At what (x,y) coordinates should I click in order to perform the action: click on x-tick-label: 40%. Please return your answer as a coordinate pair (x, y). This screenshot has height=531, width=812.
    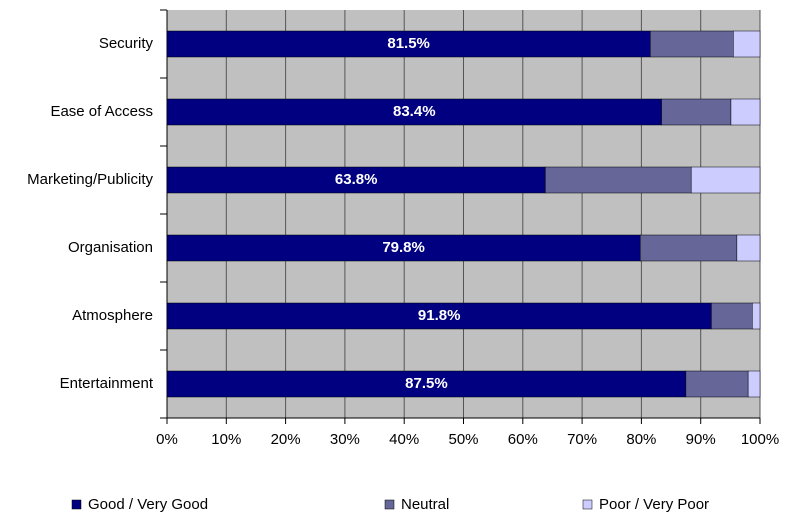
    Looking at the image, I should click on (404, 439).